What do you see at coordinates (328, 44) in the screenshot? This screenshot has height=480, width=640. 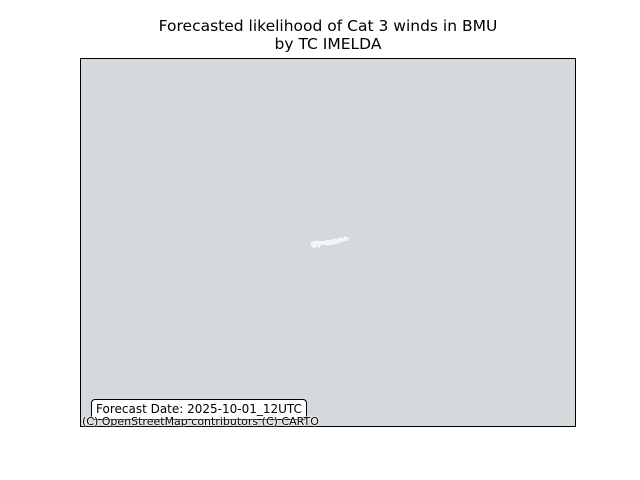 I see `figure-title-line2: by TC IMELDA` at bounding box center [328, 44].